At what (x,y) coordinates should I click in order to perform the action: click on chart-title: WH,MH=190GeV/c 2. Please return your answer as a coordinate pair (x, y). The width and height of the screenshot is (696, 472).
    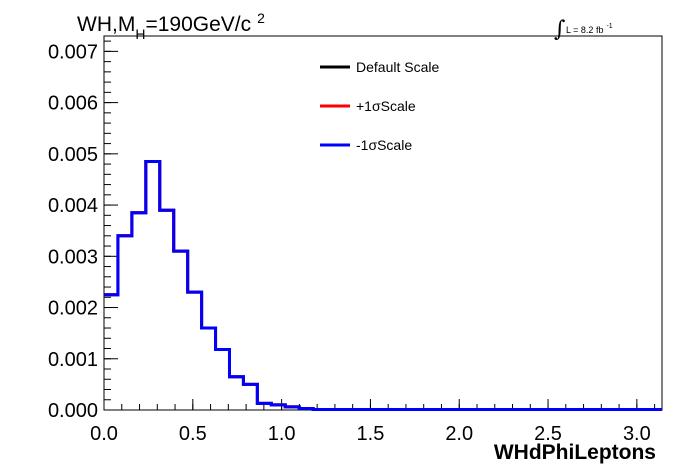
    Looking at the image, I should click on (171, 26).